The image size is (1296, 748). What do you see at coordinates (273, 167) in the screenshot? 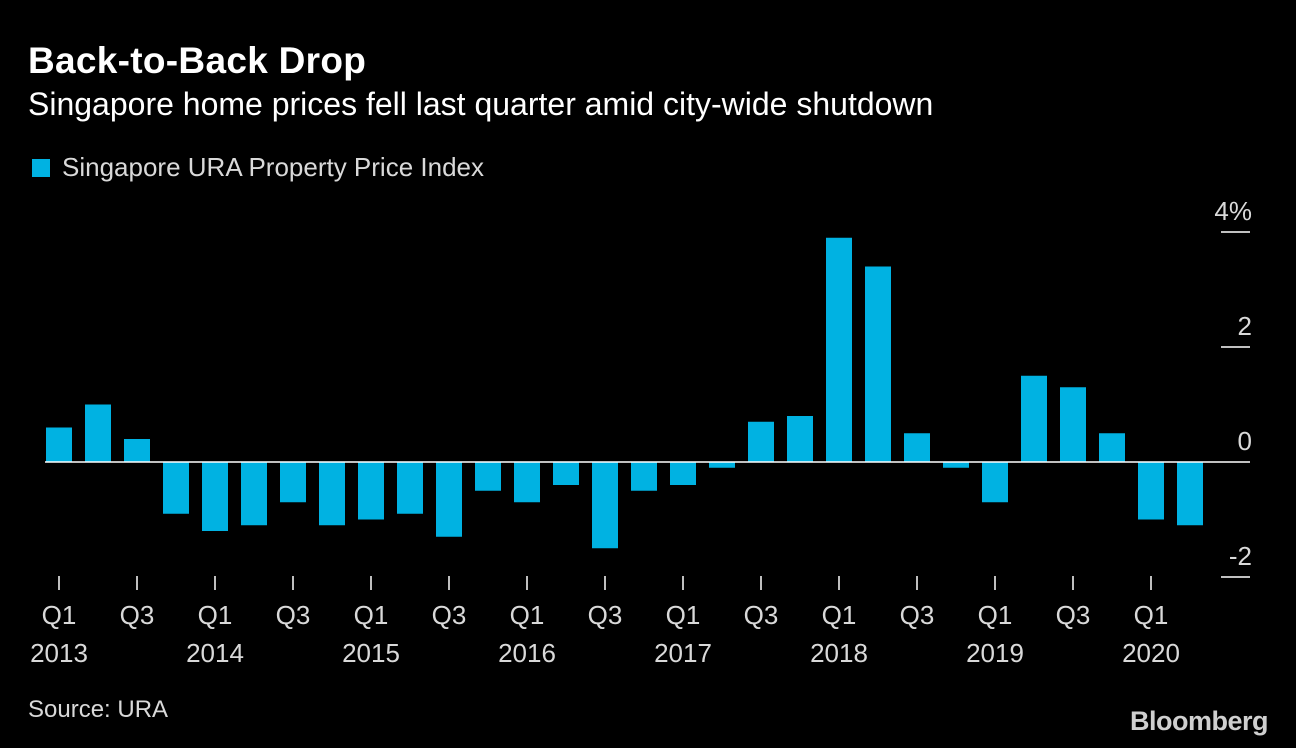
I see `legend-label: Singapore URA Property Price Index` at bounding box center [273, 167].